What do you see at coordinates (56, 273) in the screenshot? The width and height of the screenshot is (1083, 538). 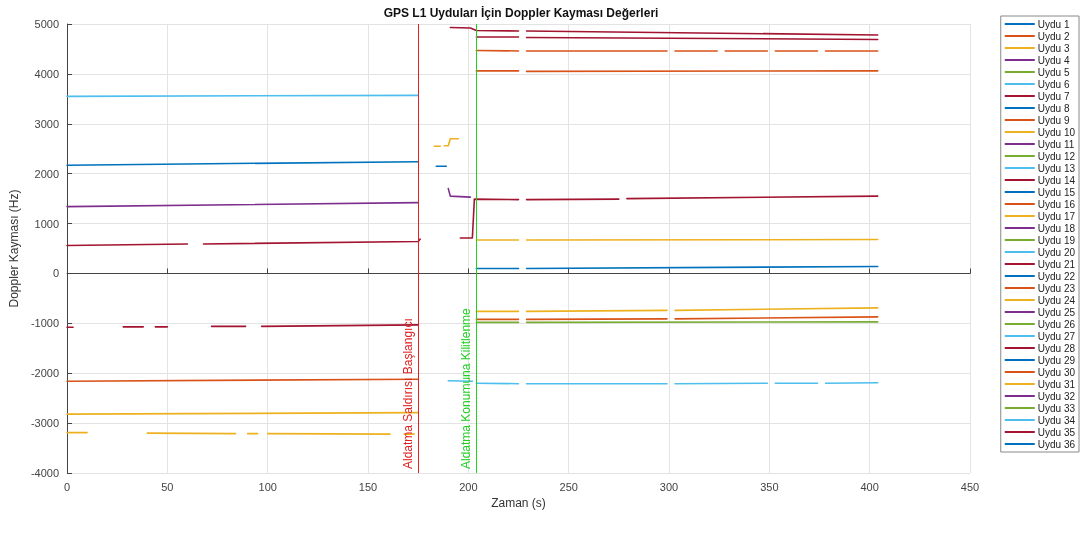 I see `y-tick-label: 0` at bounding box center [56, 273].